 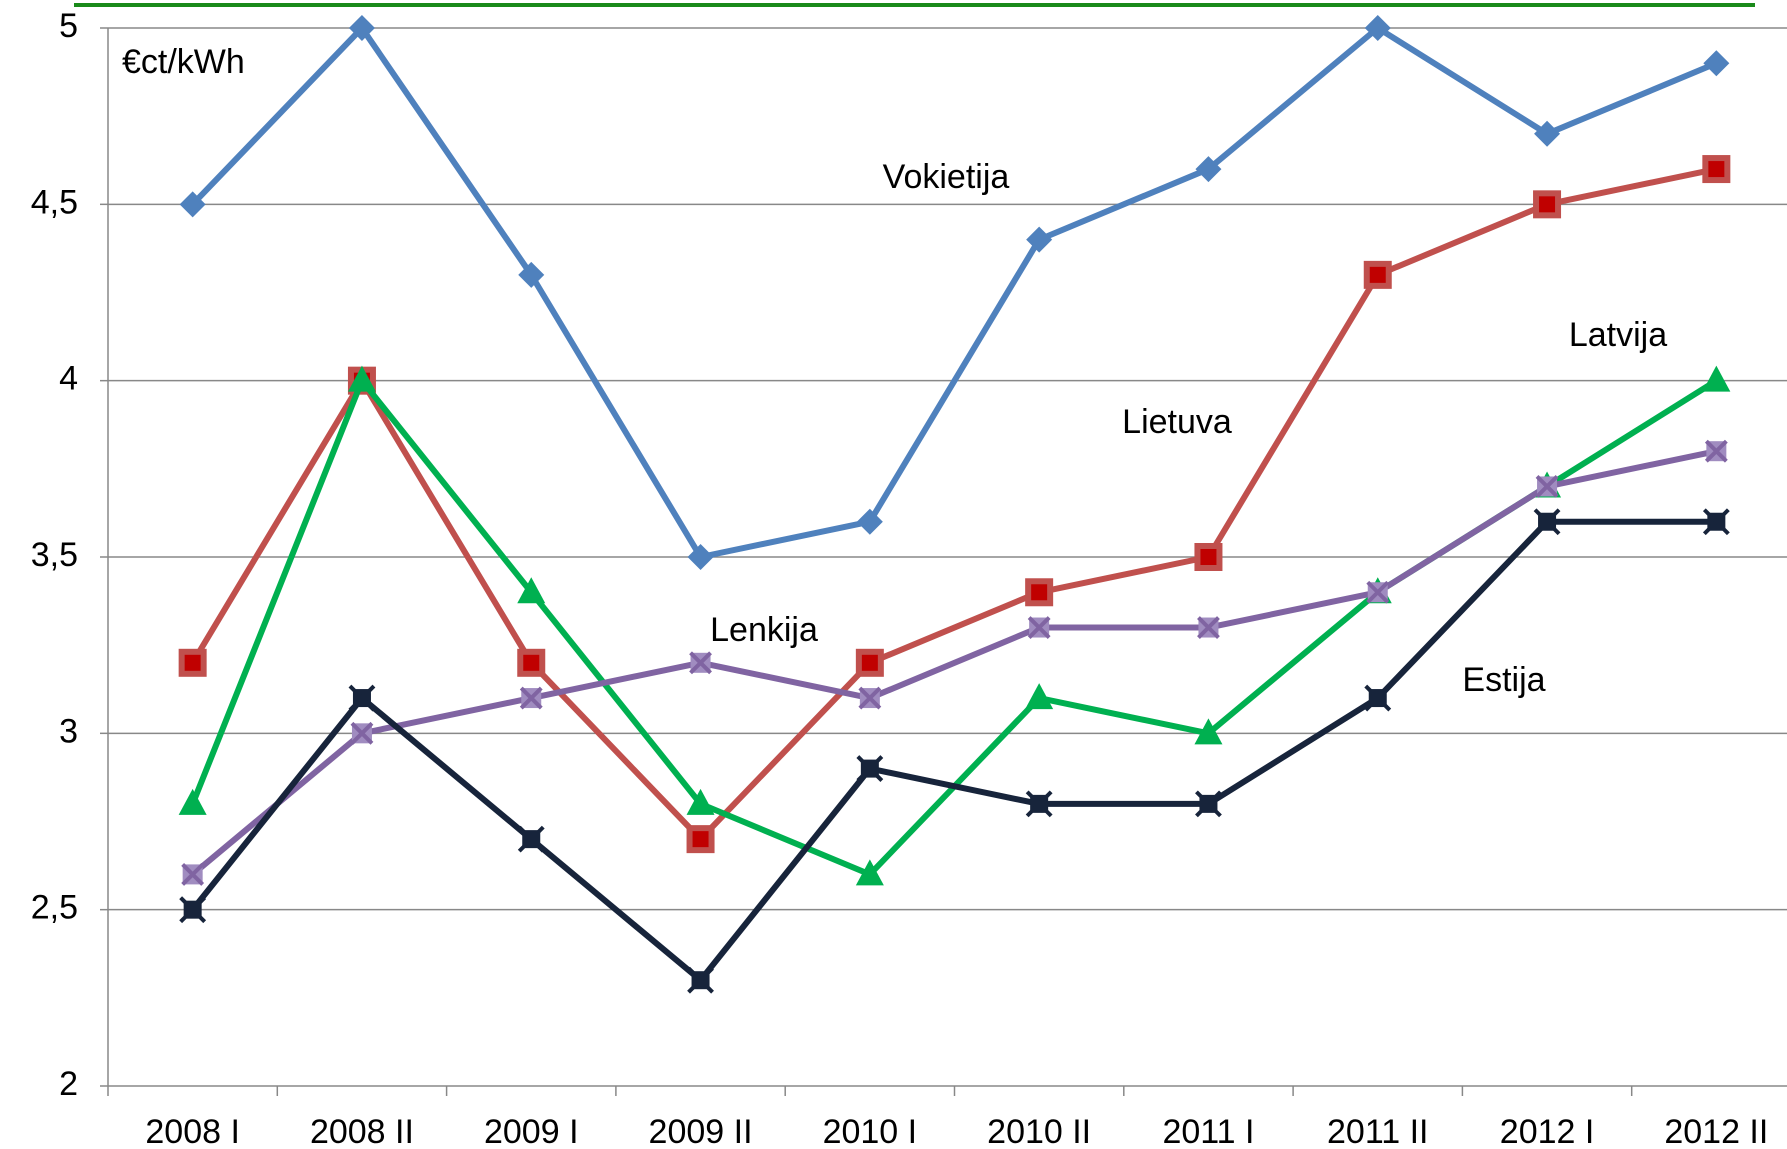 What do you see at coordinates (1503, 680) in the screenshot?
I see `series-label: Estija` at bounding box center [1503, 680].